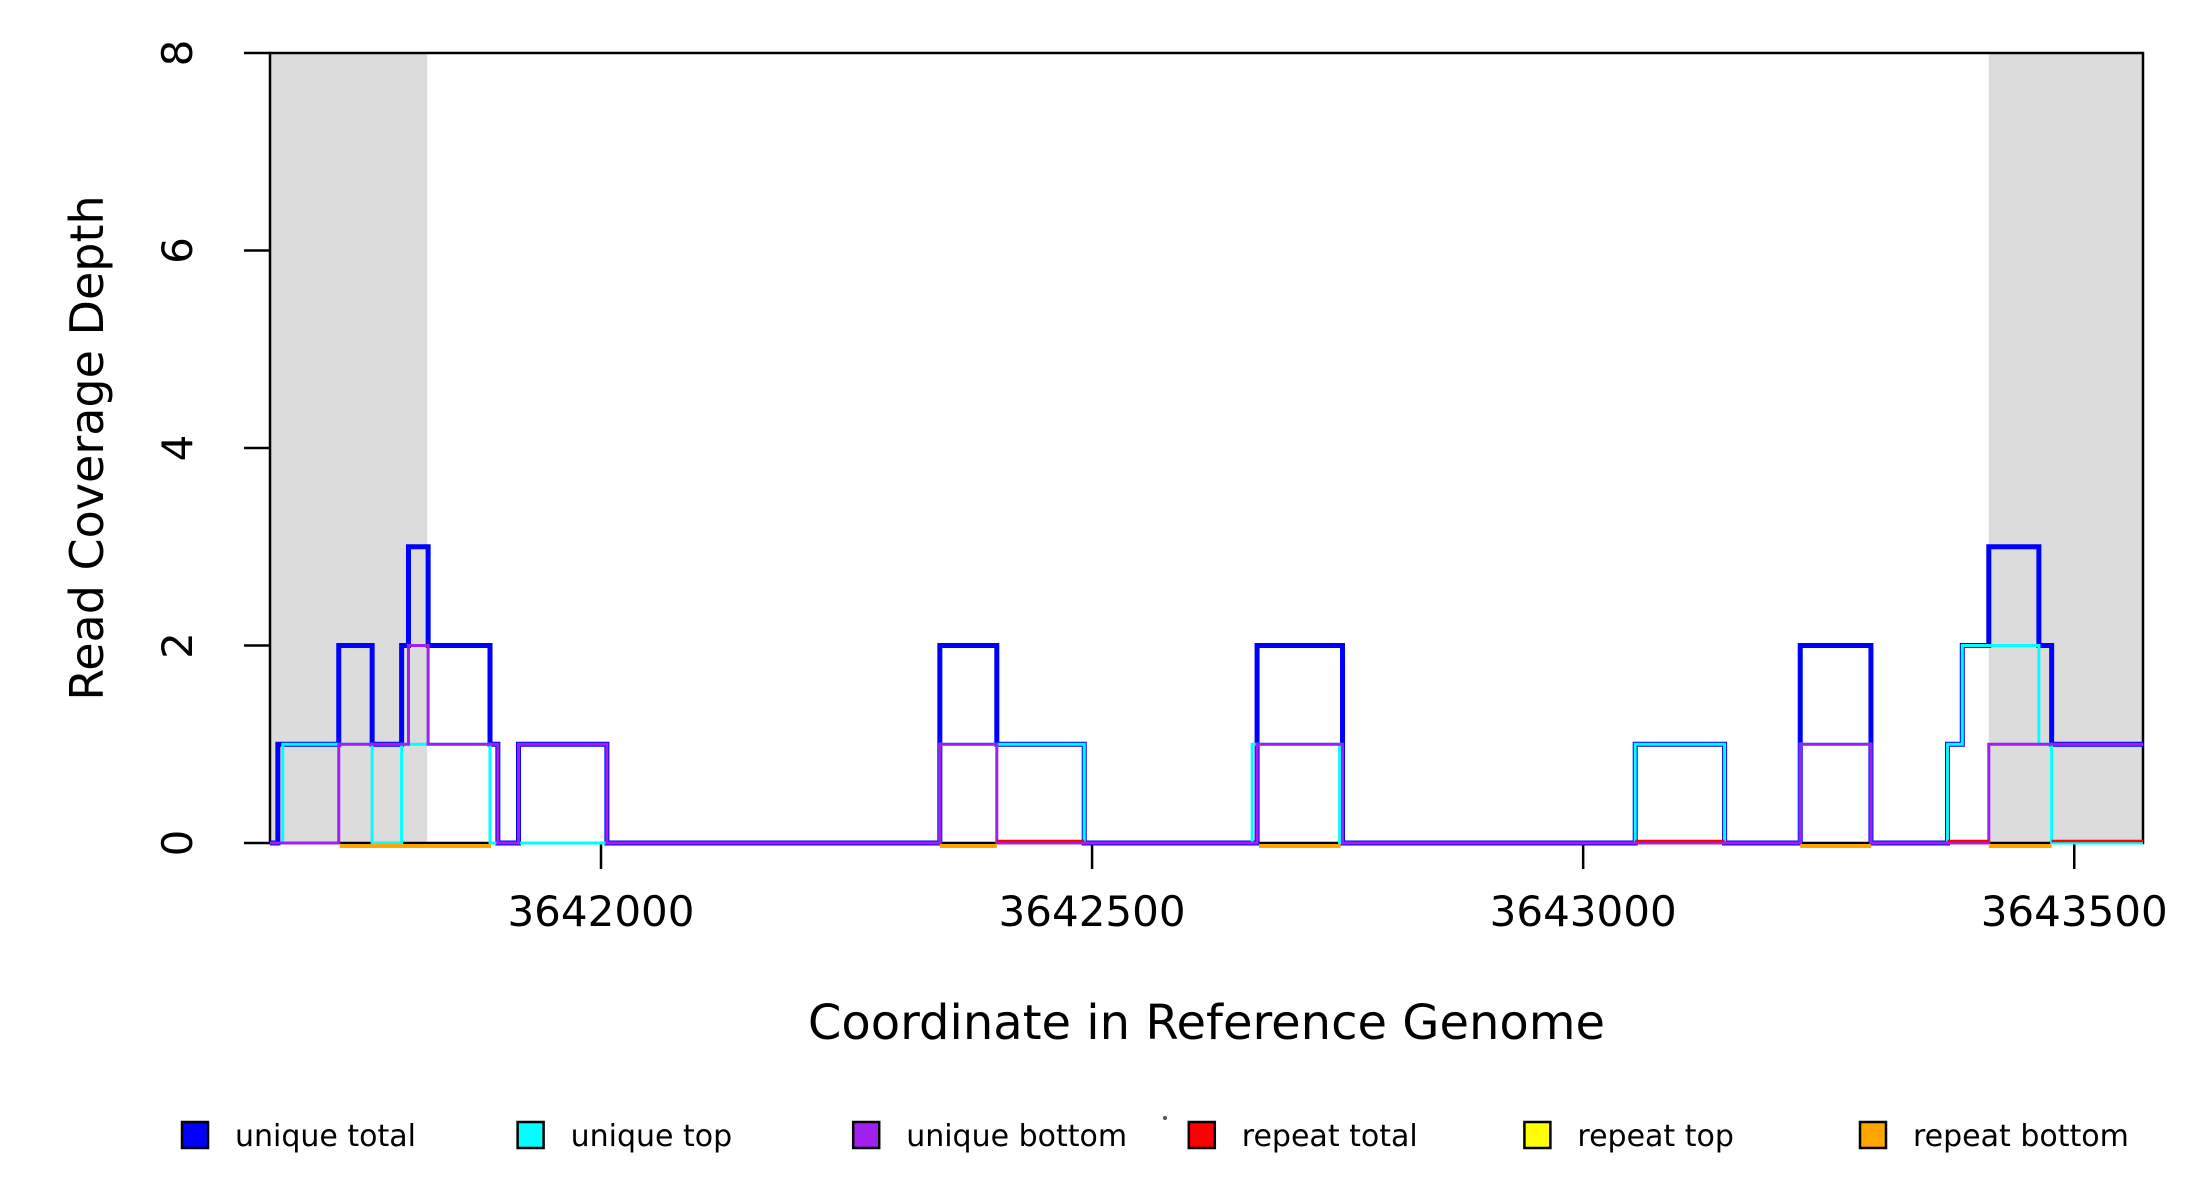 Image resolution: width=2200 pixels, height=1200 pixels. What do you see at coordinates (1583, 911) in the screenshot?
I see `x-tick-label: 3643000` at bounding box center [1583, 911].